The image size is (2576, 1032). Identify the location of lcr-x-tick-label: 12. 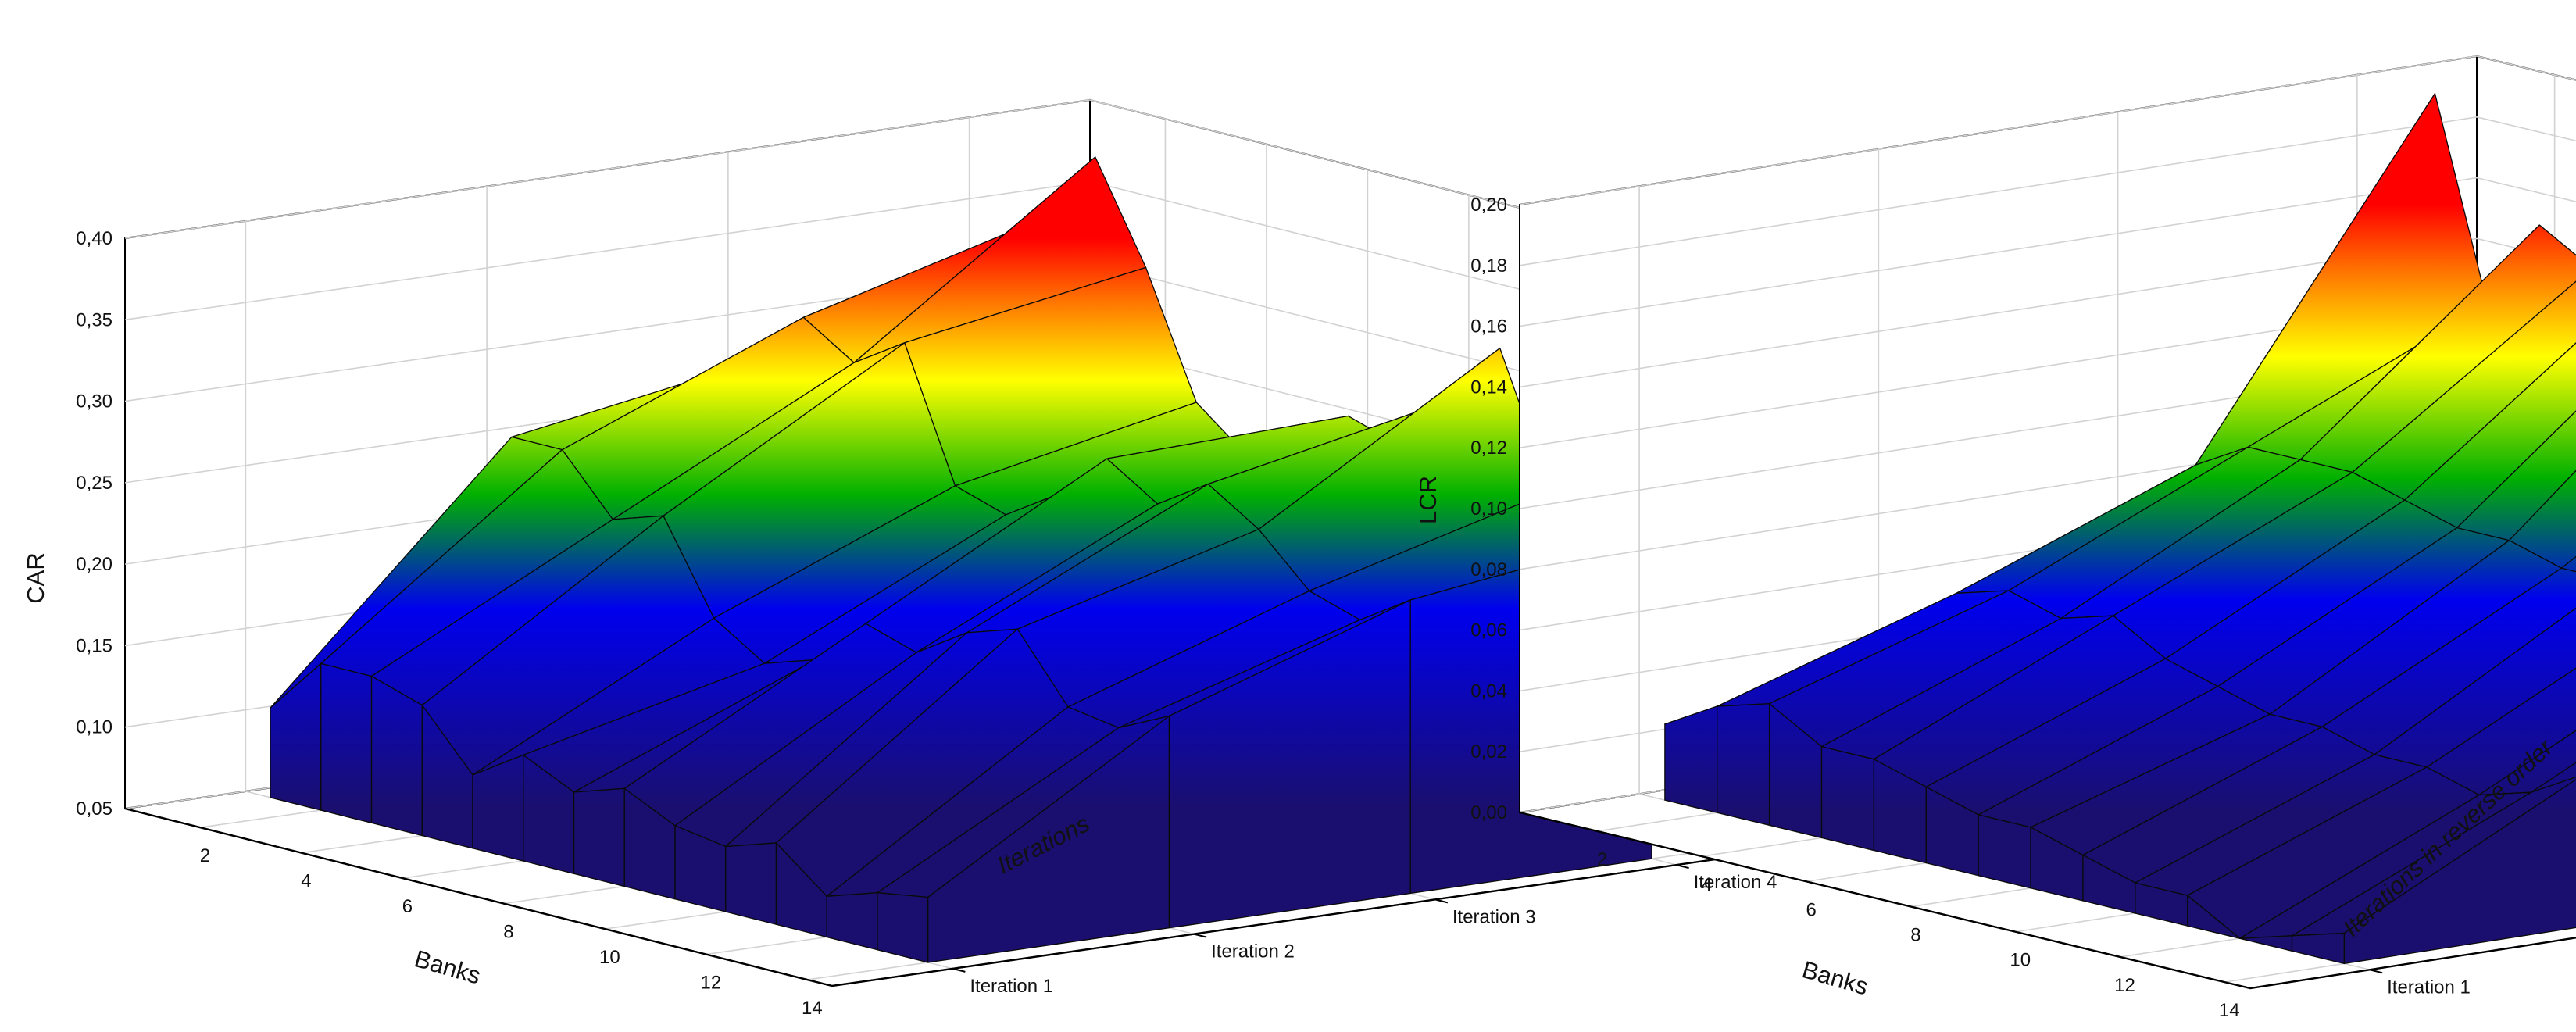
(2124, 985).